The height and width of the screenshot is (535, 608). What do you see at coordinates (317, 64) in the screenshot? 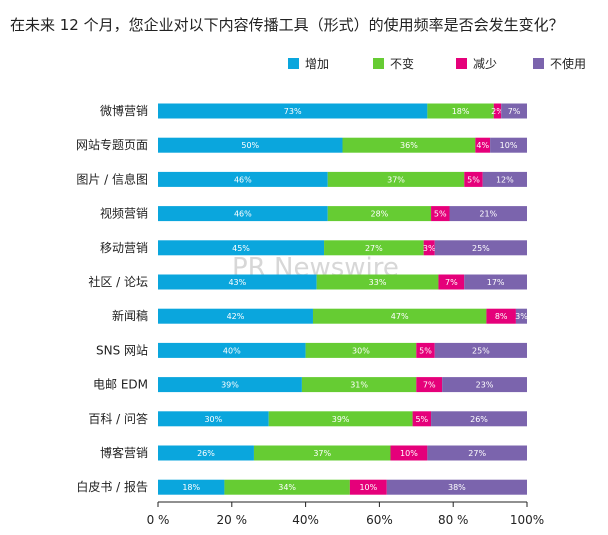
I see `legend-label-0: 增加` at bounding box center [317, 64].